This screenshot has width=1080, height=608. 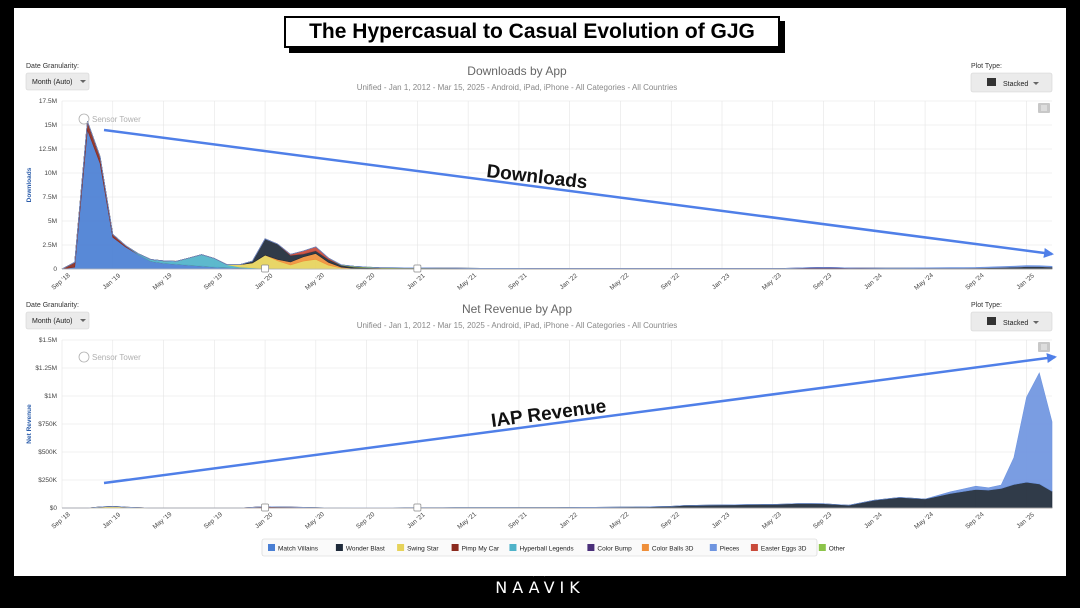 I want to click on sensor-tower-watermark-top: Sensor Tower, so click(x=109, y=119).